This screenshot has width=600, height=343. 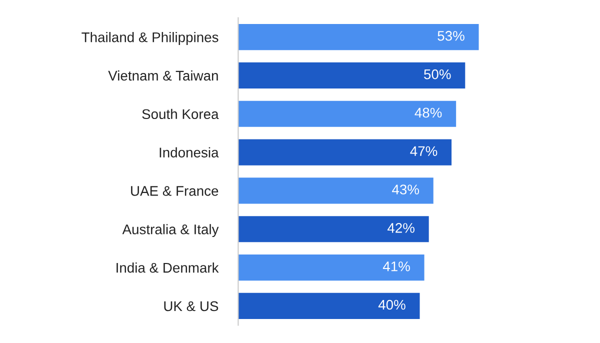 I want to click on data-label: 42%, so click(x=400, y=228).